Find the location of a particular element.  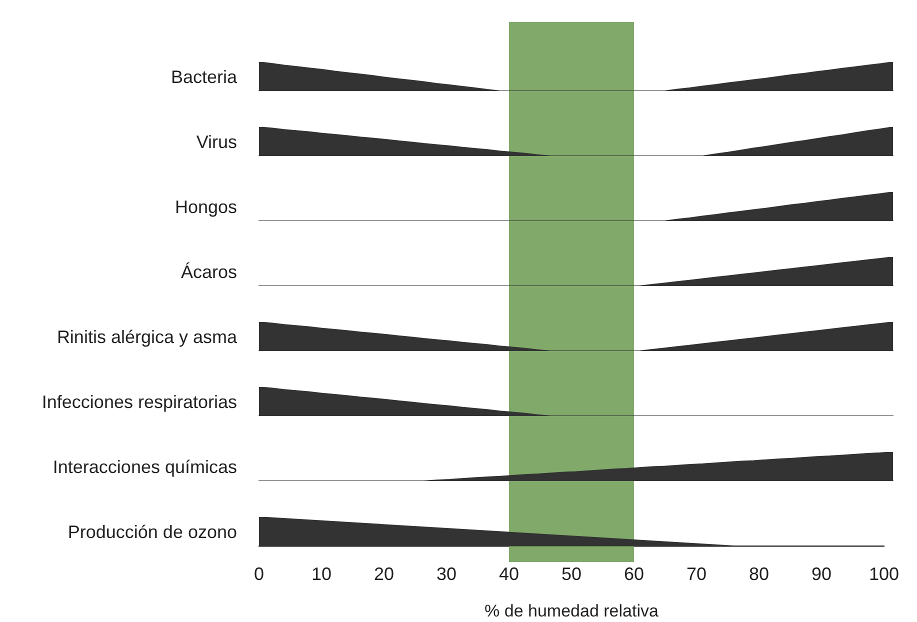

x-tick-label: 30 is located at coordinates (446, 574).